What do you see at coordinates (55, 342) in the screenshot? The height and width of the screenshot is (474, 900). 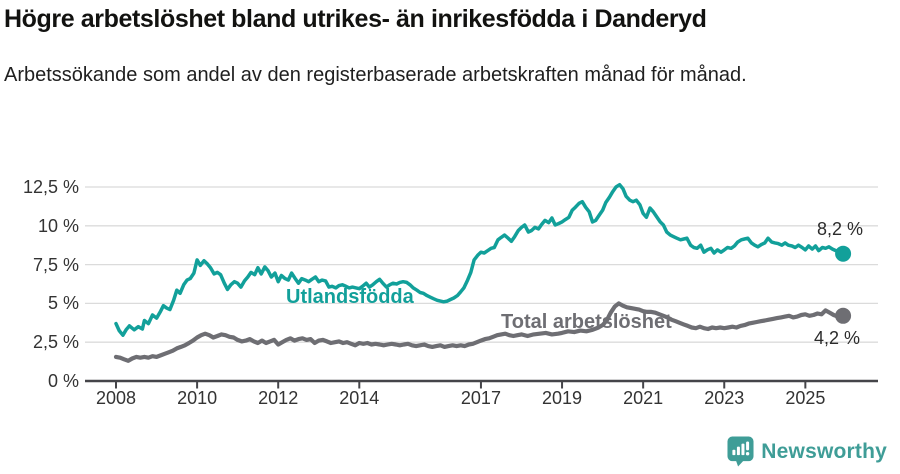 I see `y-axis-tick-label: 2,5 %` at bounding box center [55, 342].